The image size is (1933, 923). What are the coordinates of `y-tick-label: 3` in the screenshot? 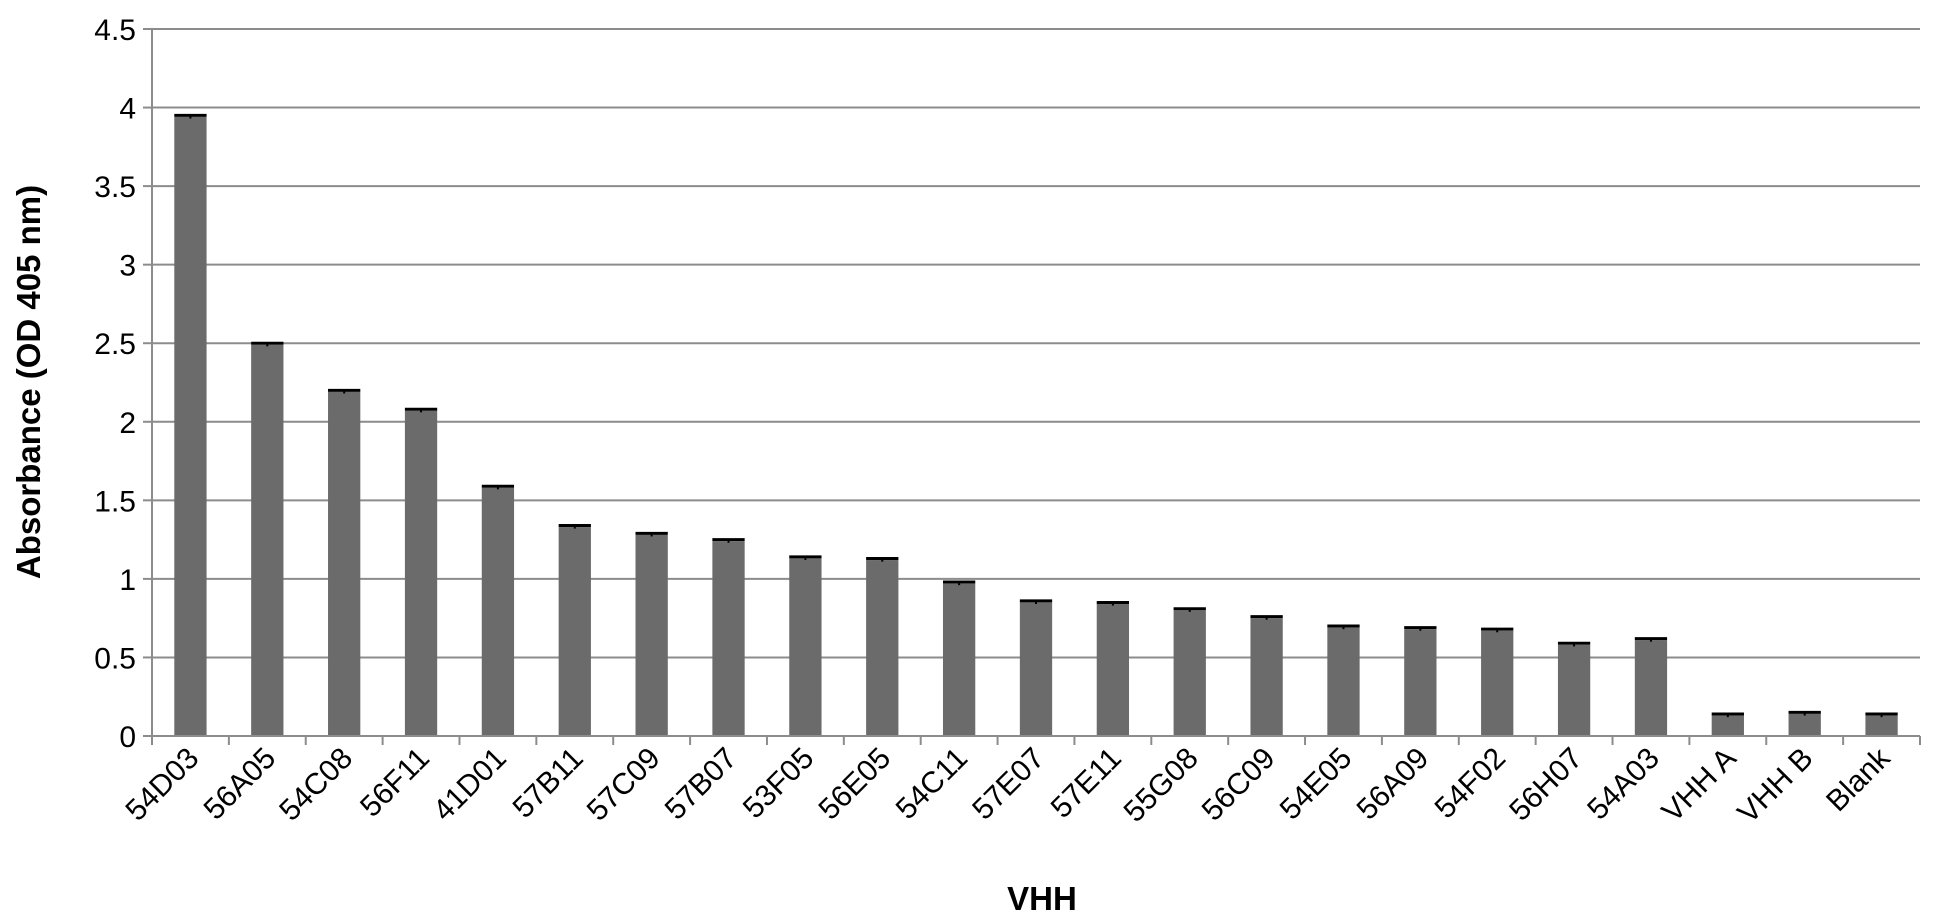 It's located at (127, 266).